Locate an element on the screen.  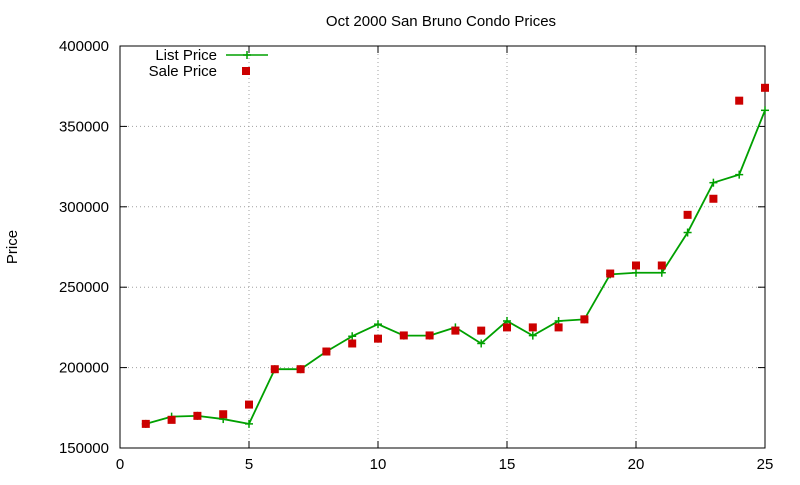
x-tick-label: 25 is located at coordinates (765, 464).